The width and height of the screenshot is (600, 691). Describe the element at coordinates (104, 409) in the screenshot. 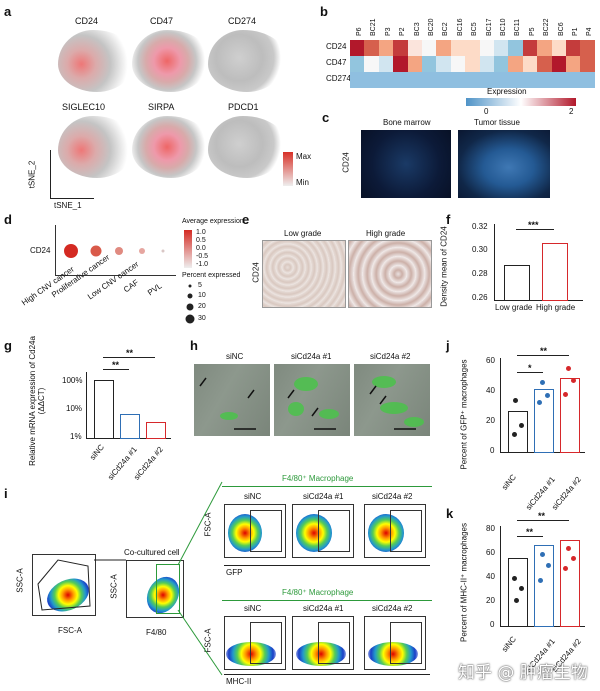

I see `g-bar-sinc` at that location.